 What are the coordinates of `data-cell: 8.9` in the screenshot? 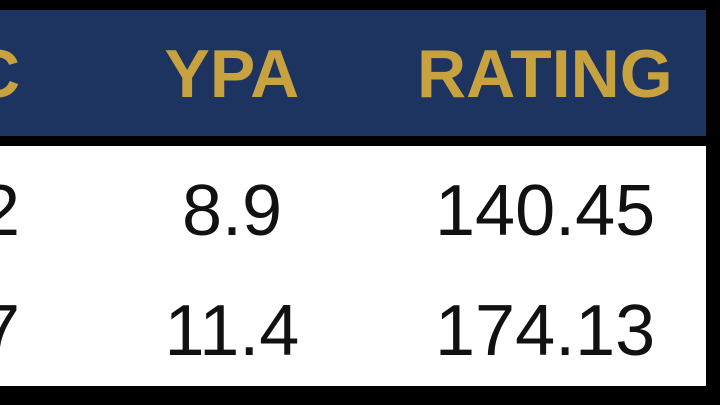 It's located at (232, 211).